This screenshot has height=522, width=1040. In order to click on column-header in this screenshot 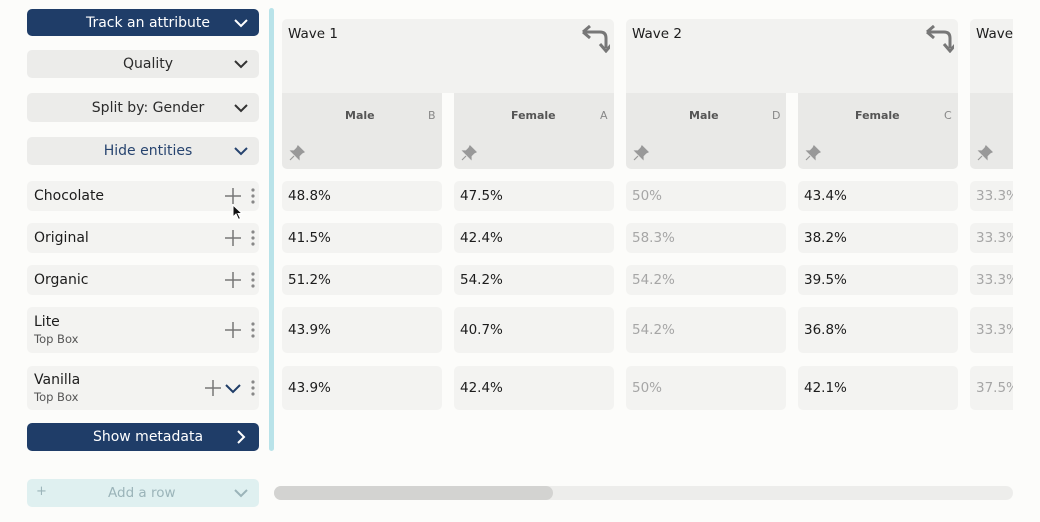, I will do `click(991, 115)`.